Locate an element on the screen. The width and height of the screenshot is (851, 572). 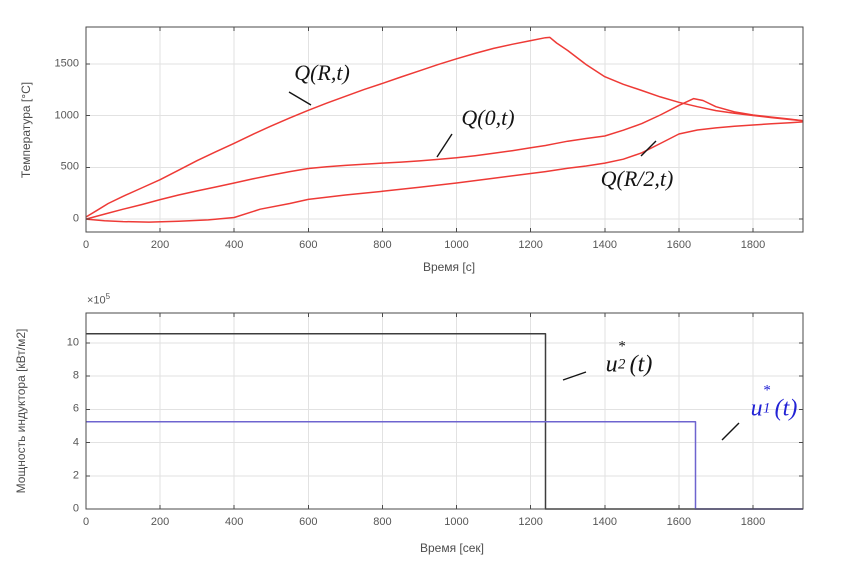
top-plot-x-axis-title: Время [с] is located at coordinates (449, 267).